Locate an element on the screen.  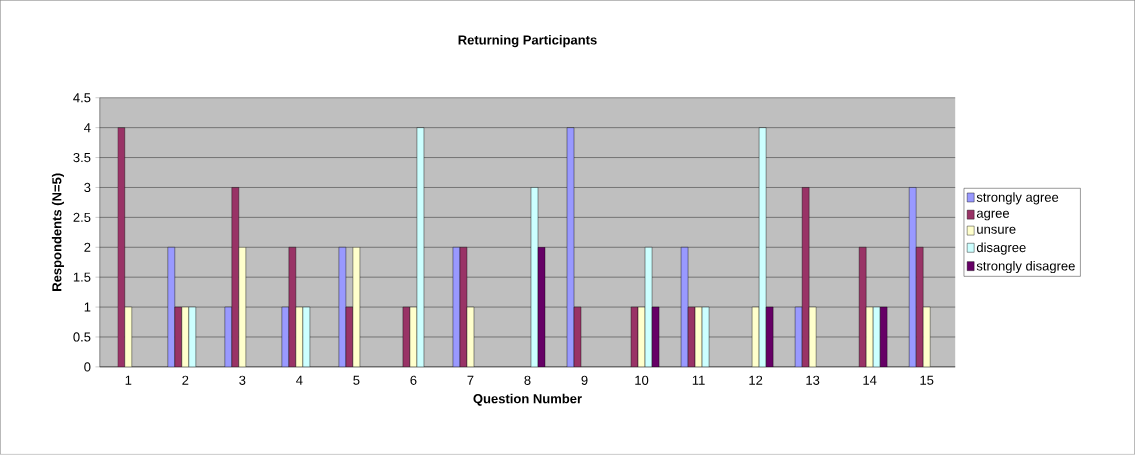
x-tick-label: 15 is located at coordinates (927, 380).